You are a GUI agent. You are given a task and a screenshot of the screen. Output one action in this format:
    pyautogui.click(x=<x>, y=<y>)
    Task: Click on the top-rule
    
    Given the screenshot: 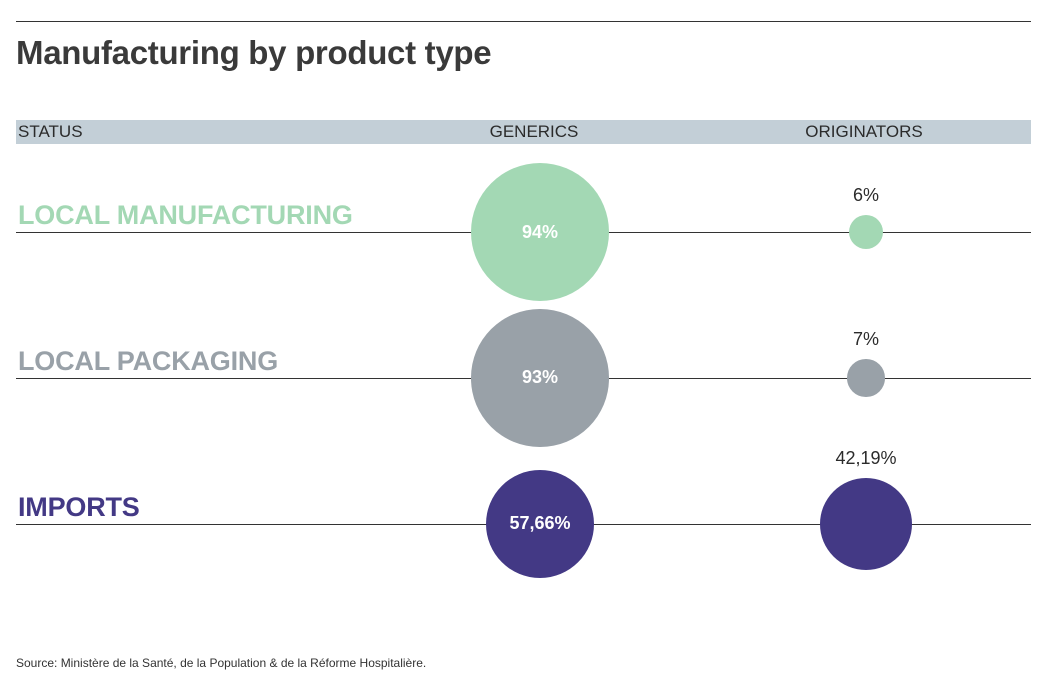 What is the action you would take?
    pyautogui.click(x=523, y=21)
    